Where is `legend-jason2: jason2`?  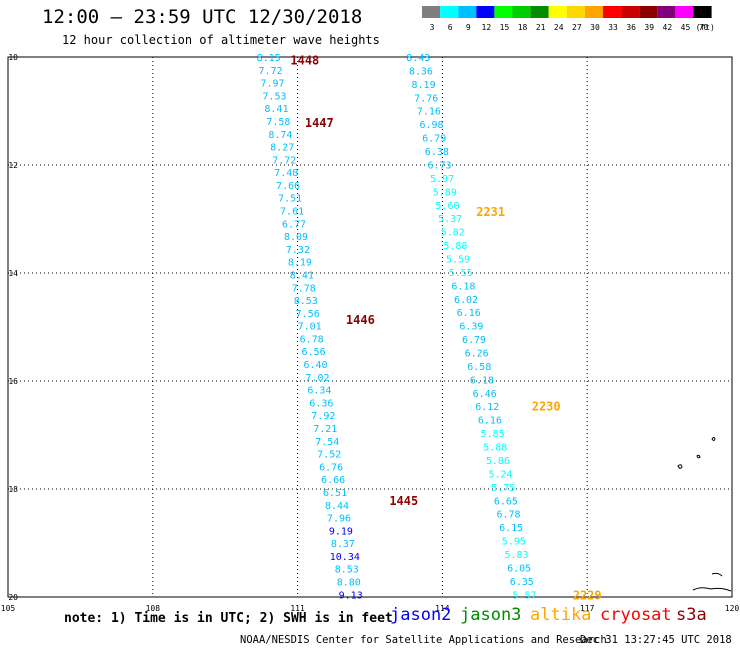
legend-jason2: jason2 is located at coordinates (421, 615).